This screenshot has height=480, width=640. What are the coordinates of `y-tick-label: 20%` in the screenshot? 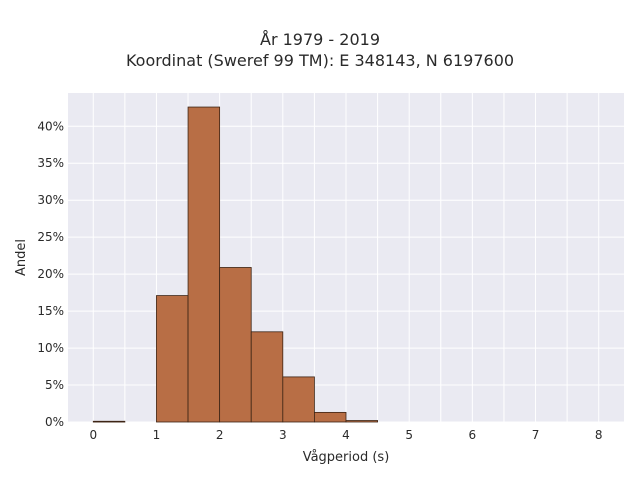 It's located at (50, 274).